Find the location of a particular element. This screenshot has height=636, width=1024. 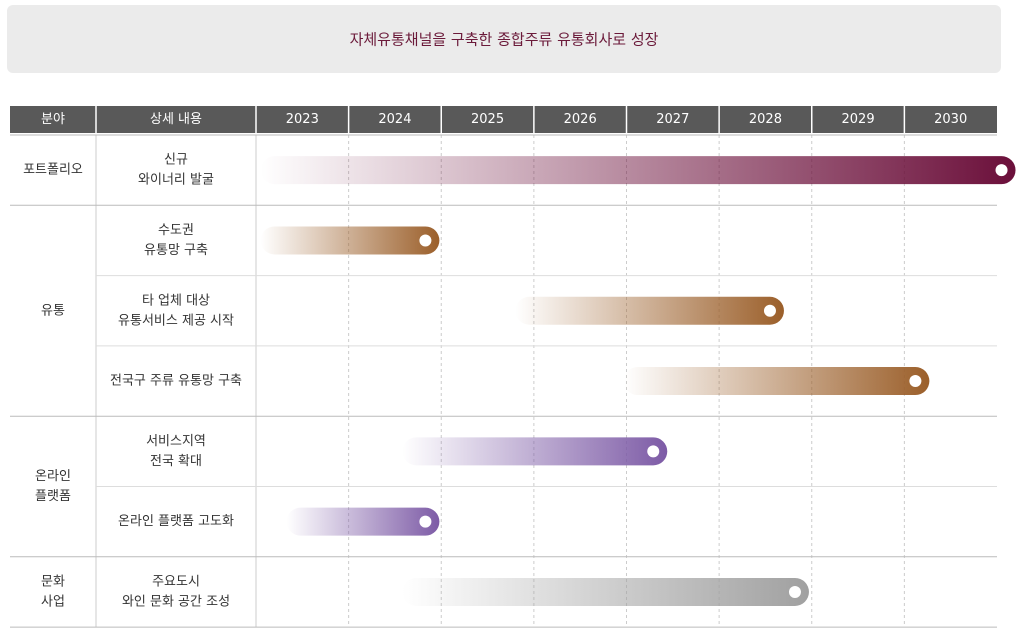

cell-text: 수도권 is located at coordinates (176, 230).